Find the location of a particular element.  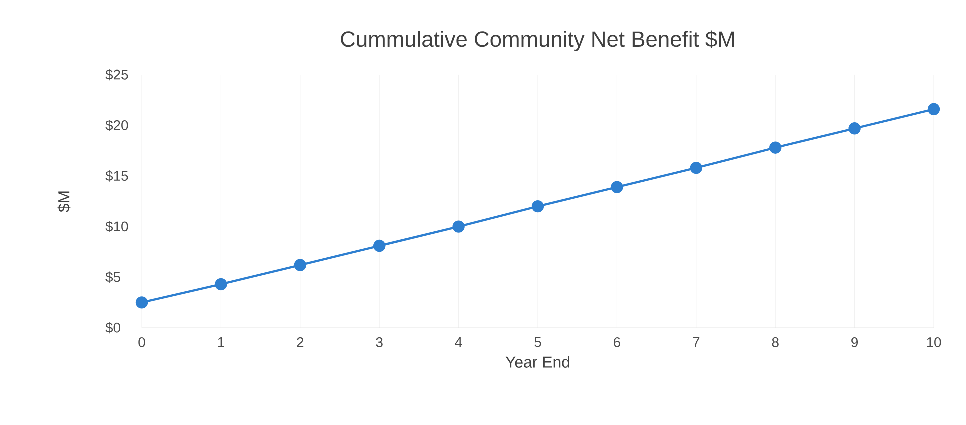

y-axis-title: $M is located at coordinates (64, 202).